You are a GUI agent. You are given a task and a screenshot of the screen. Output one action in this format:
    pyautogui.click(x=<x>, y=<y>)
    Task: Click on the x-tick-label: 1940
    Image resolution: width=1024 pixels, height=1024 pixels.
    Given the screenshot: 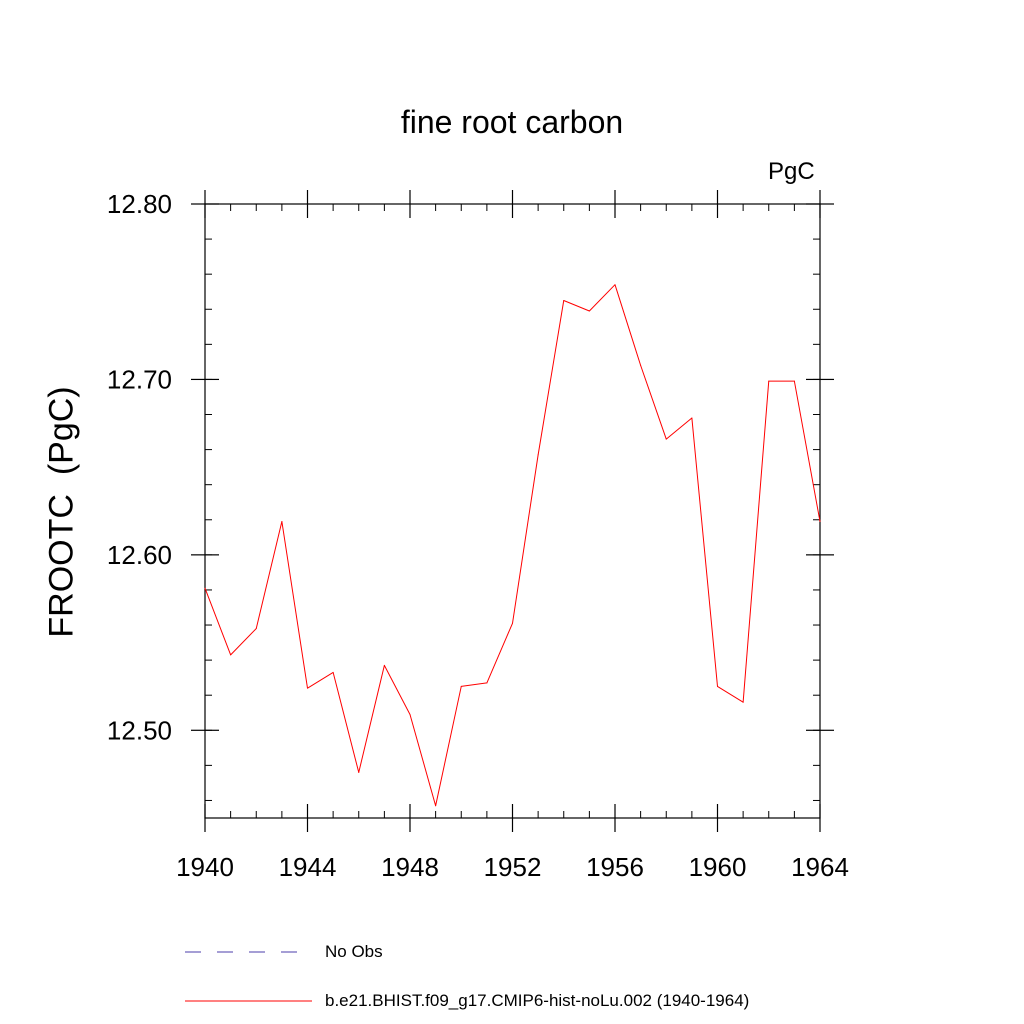 What is the action you would take?
    pyautogui.click(x=205, y=867)
    